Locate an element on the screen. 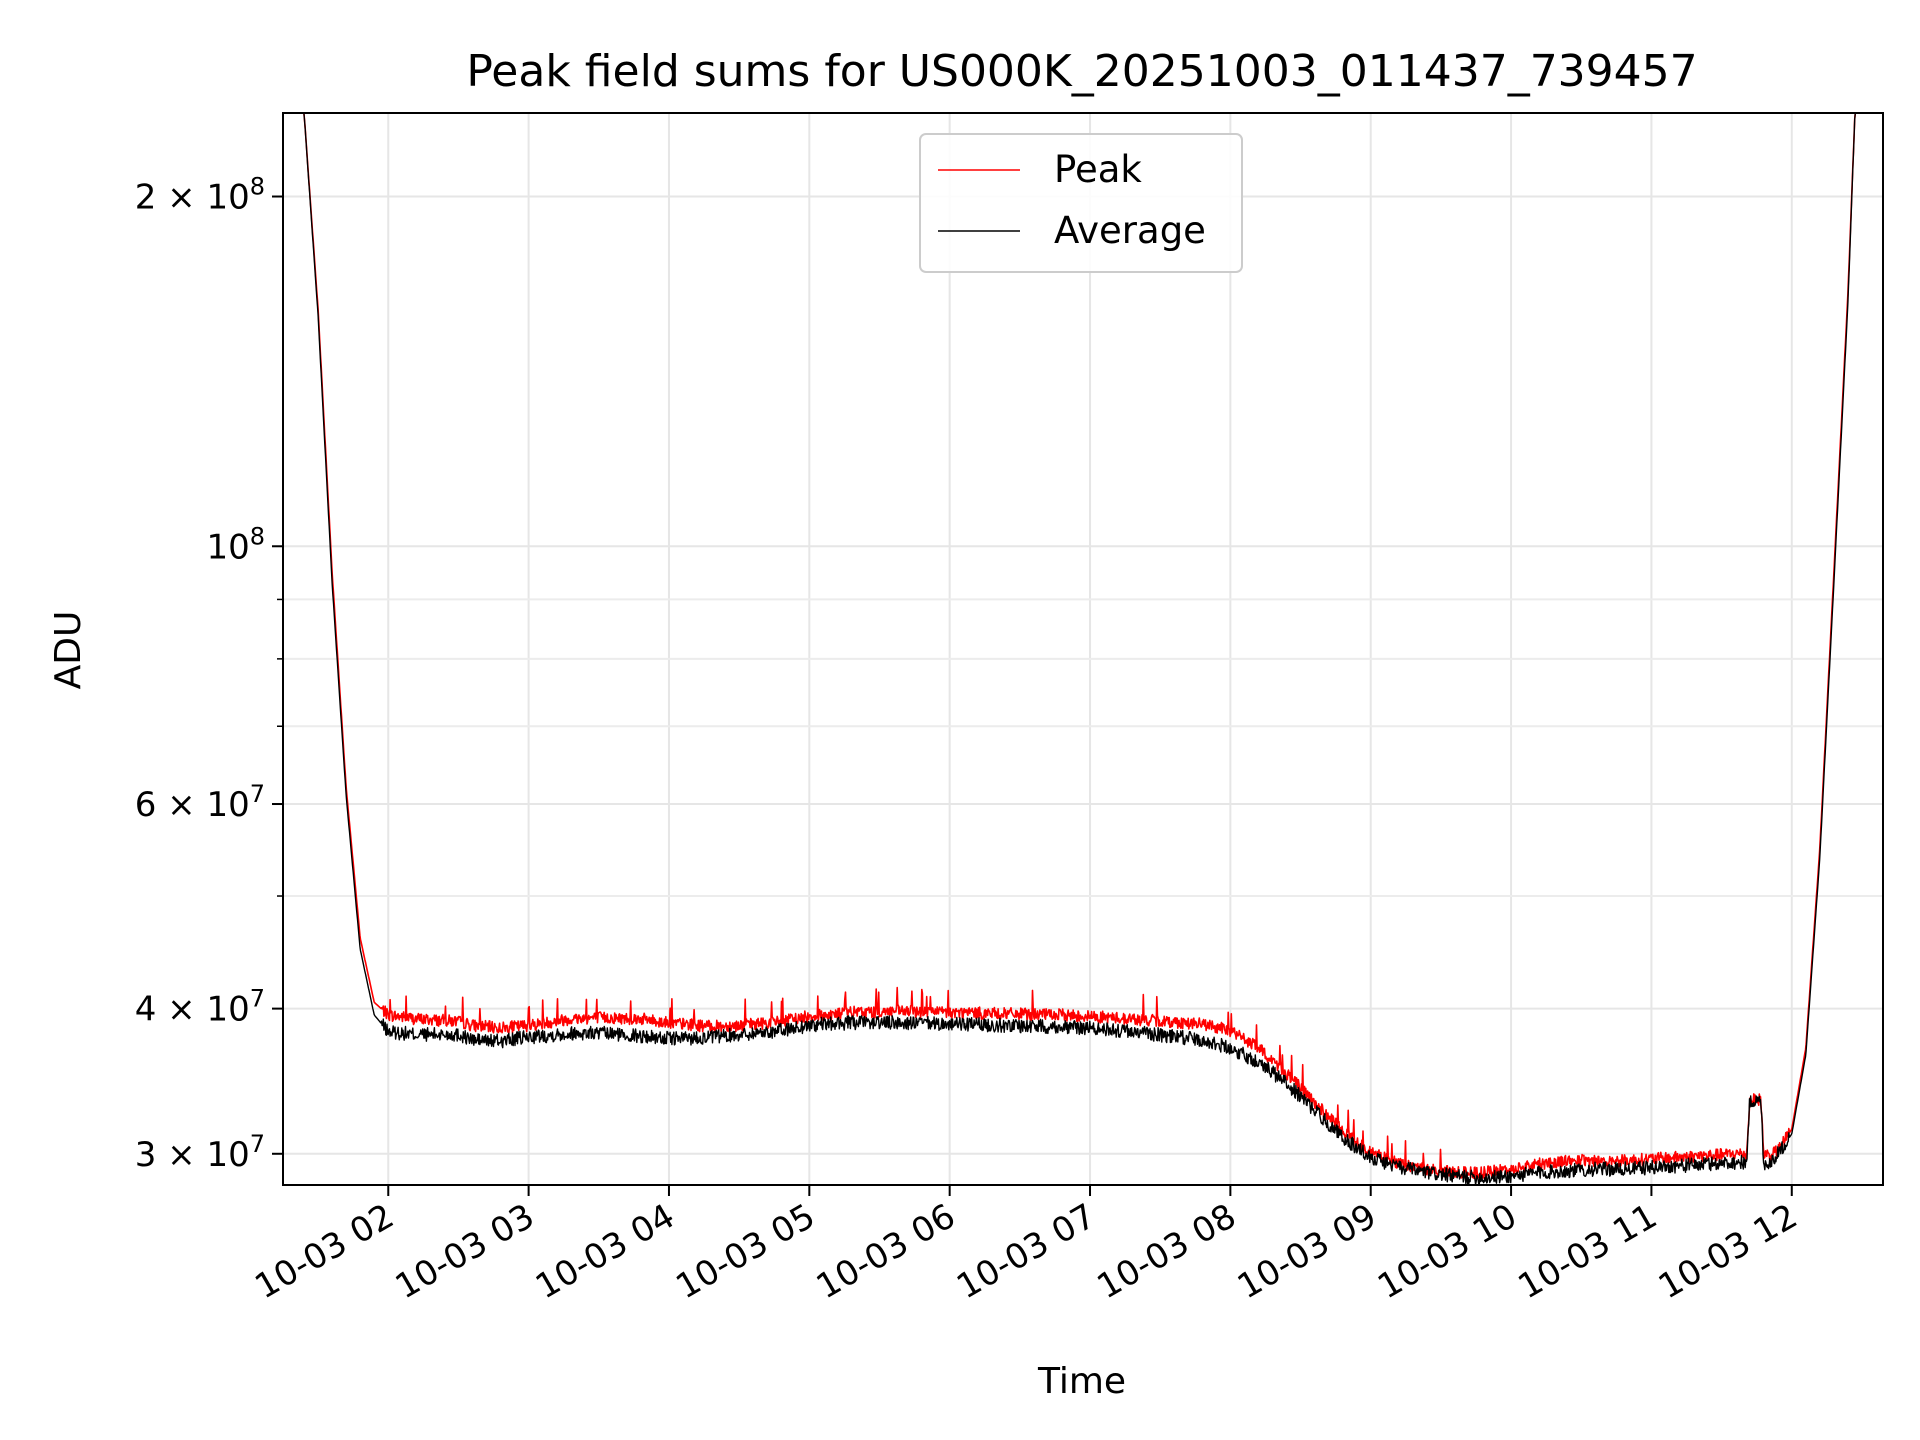 The height and width of the screenshot is (1440, 1920). y-tick-label: 2 × 108 is located at coordinates (200, 195).